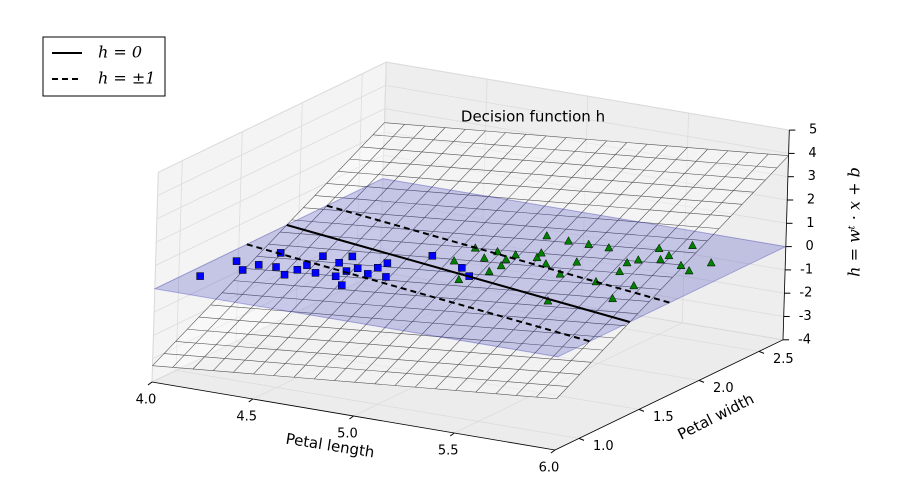 The height and width of the screenshot is (504, 907). Describe the element at coordinates (810, 246) in the screenshot. I see `z-tick-label: 0` at that location.